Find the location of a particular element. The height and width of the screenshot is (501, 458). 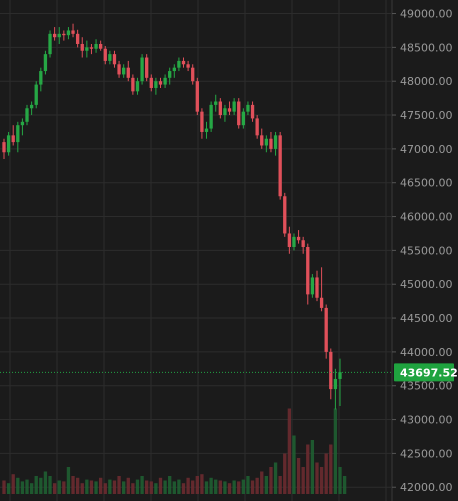

y-tick-label: 45000.00 is located at coordinates (426, 284).